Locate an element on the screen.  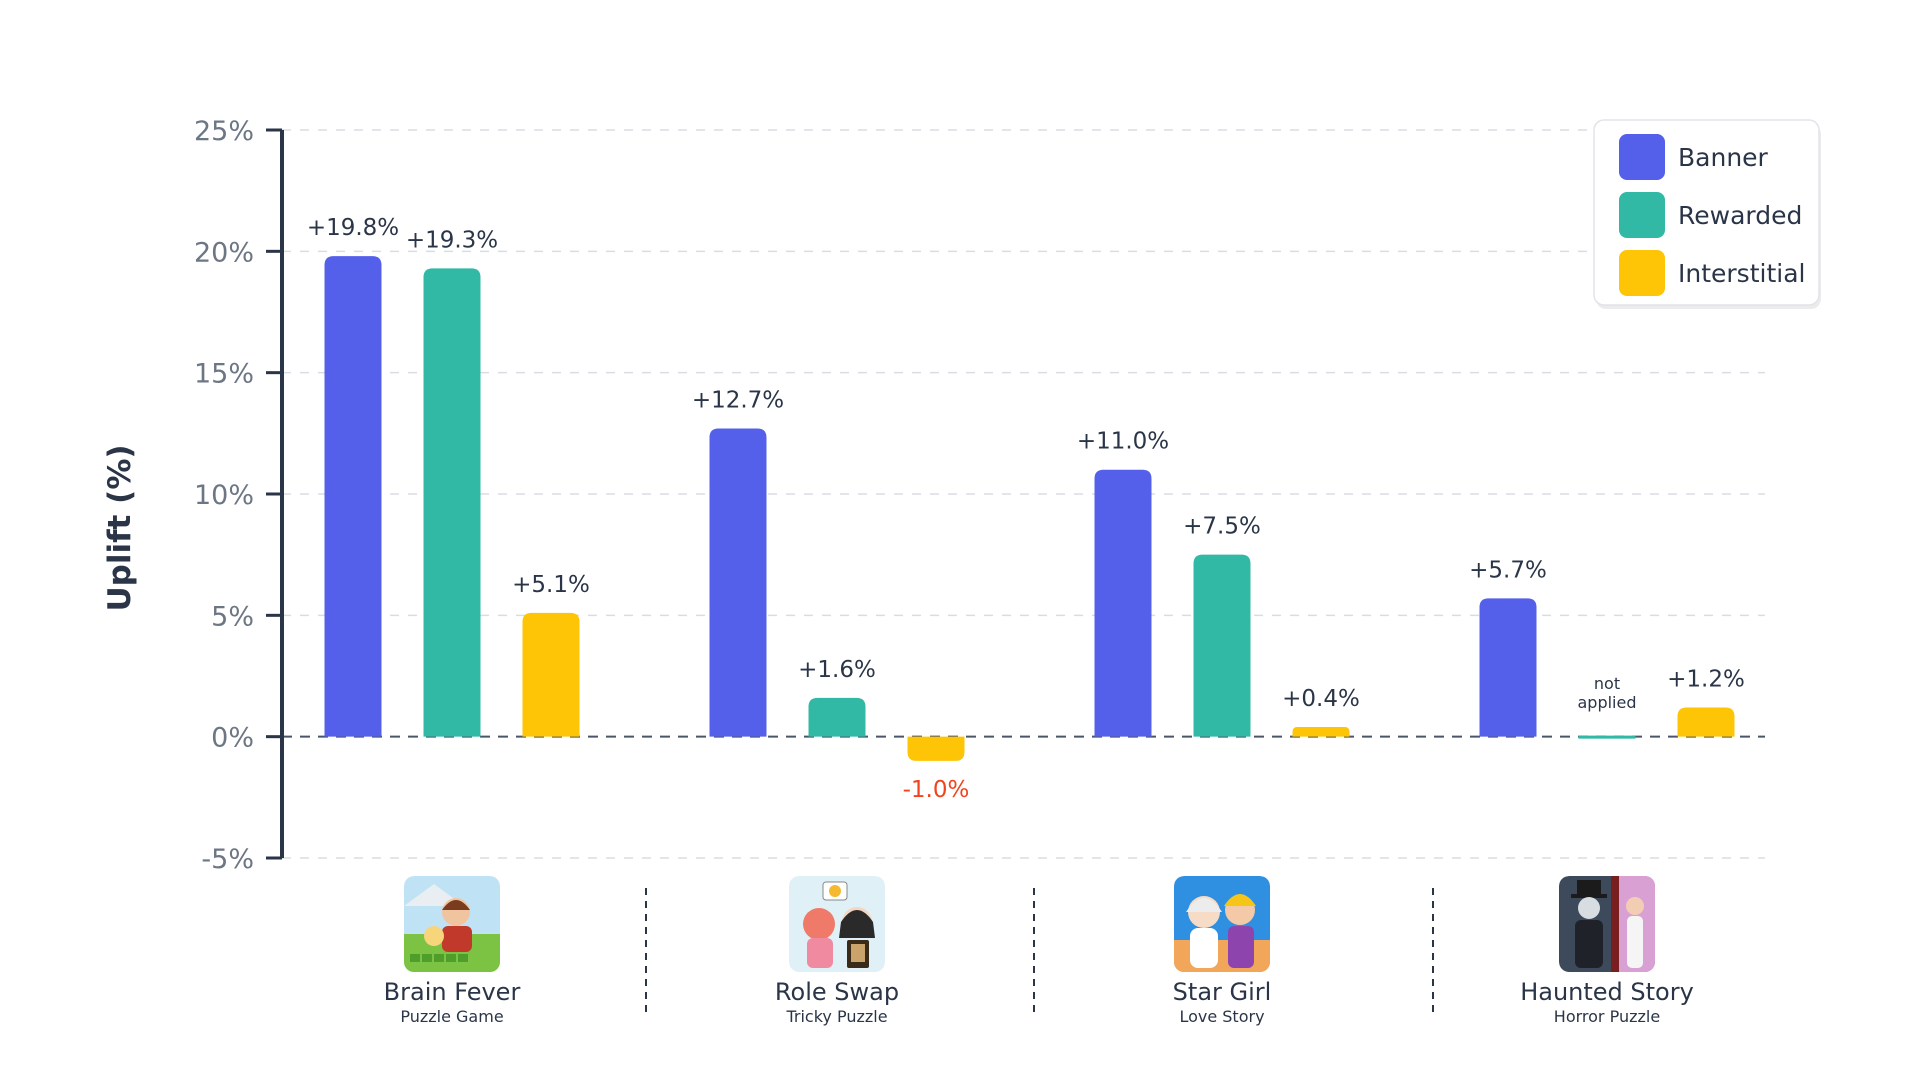
brain-fever-app-icon is located at coordinates (452, 924).